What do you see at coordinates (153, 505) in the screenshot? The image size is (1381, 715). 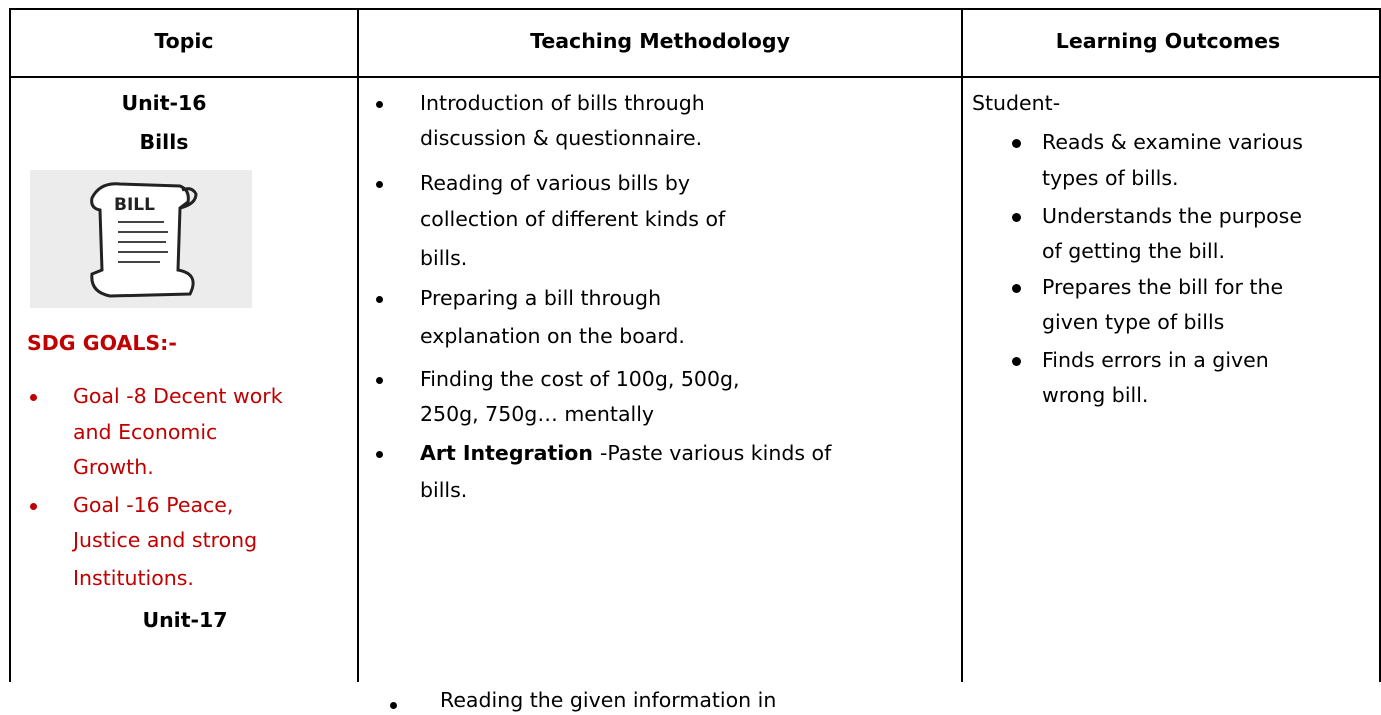 I see `sdg-goal: Goal -16 Peace,` at bounding box center [153, 505].